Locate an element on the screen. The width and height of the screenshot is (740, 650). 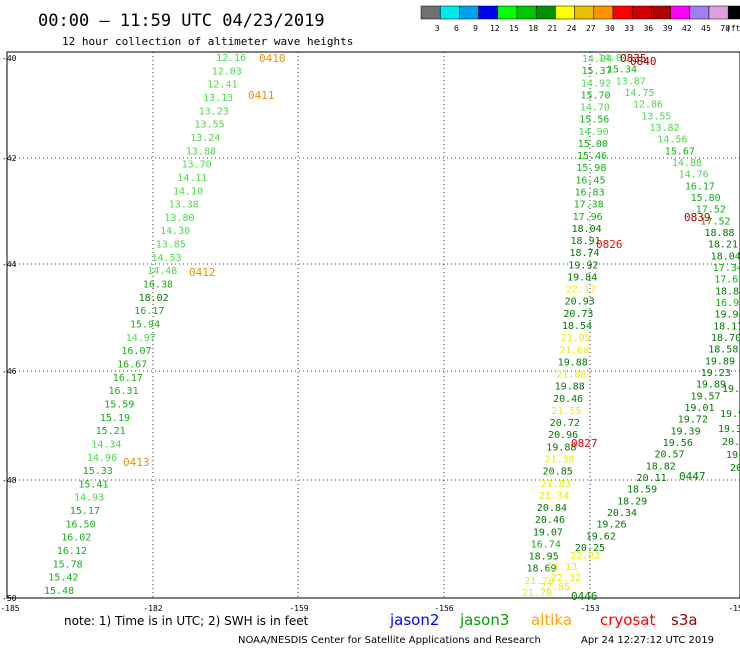
latitude-label: -42 is located at coordinates (9, 158).